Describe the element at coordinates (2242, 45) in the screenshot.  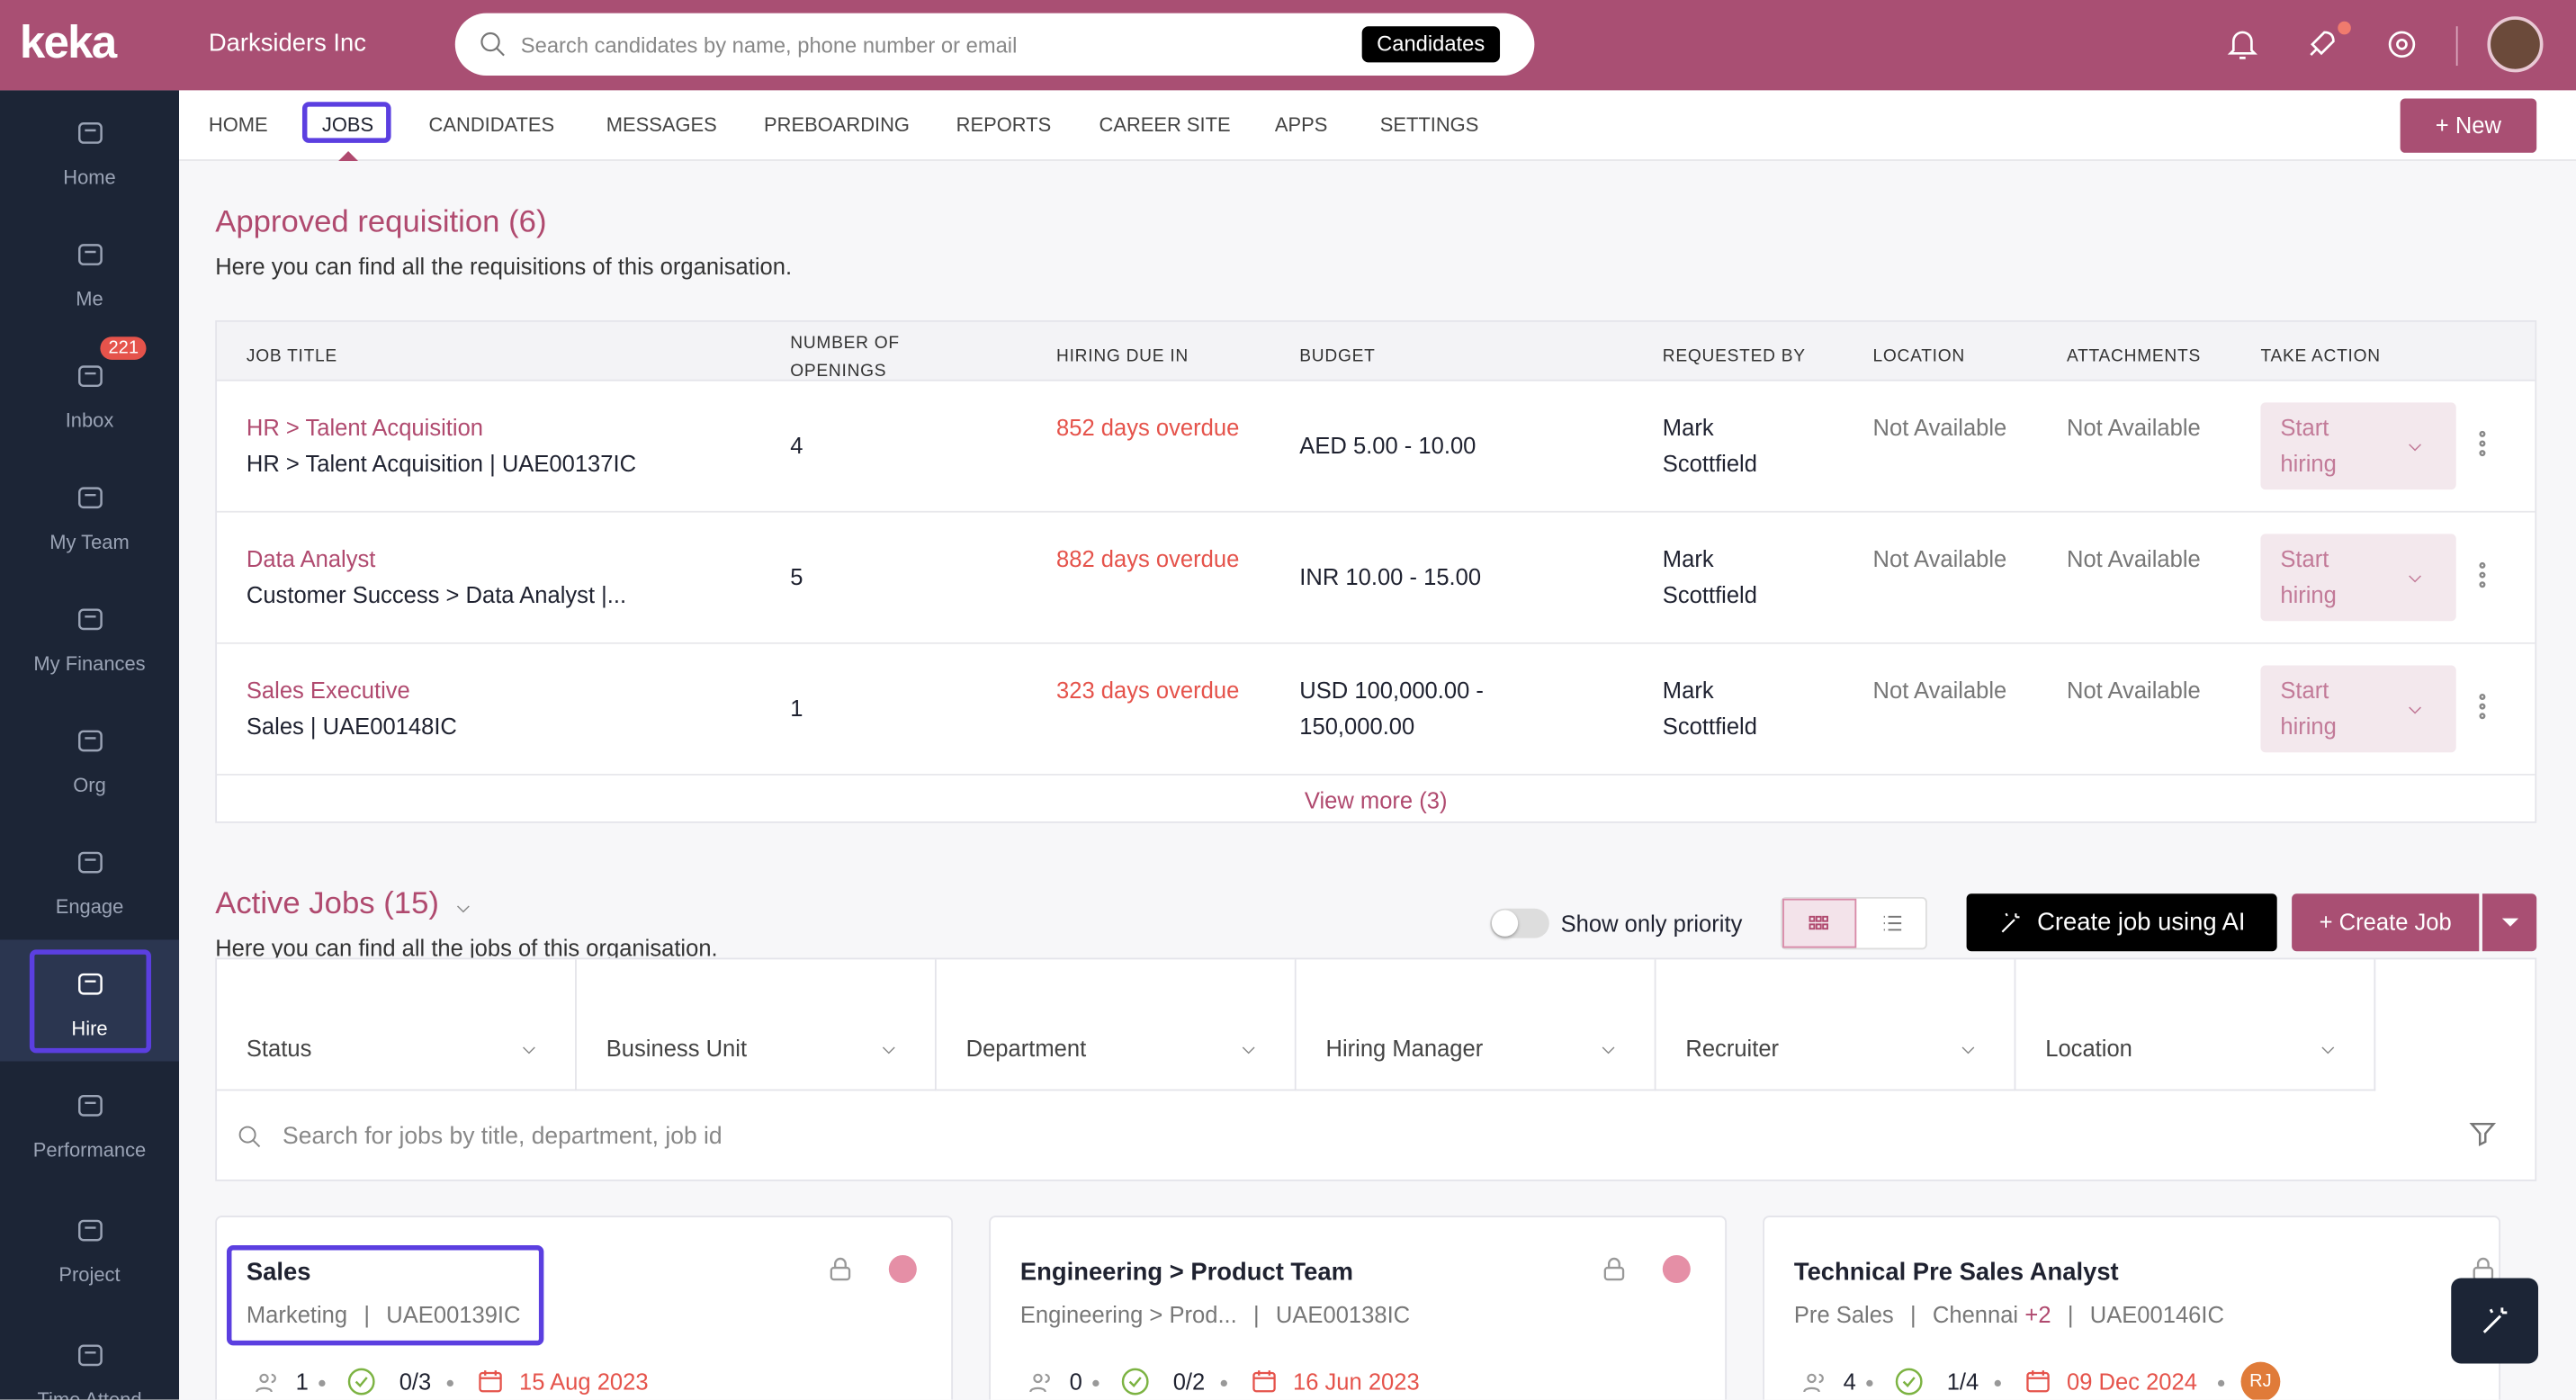
I see `bell-icon-glyph` at that location.